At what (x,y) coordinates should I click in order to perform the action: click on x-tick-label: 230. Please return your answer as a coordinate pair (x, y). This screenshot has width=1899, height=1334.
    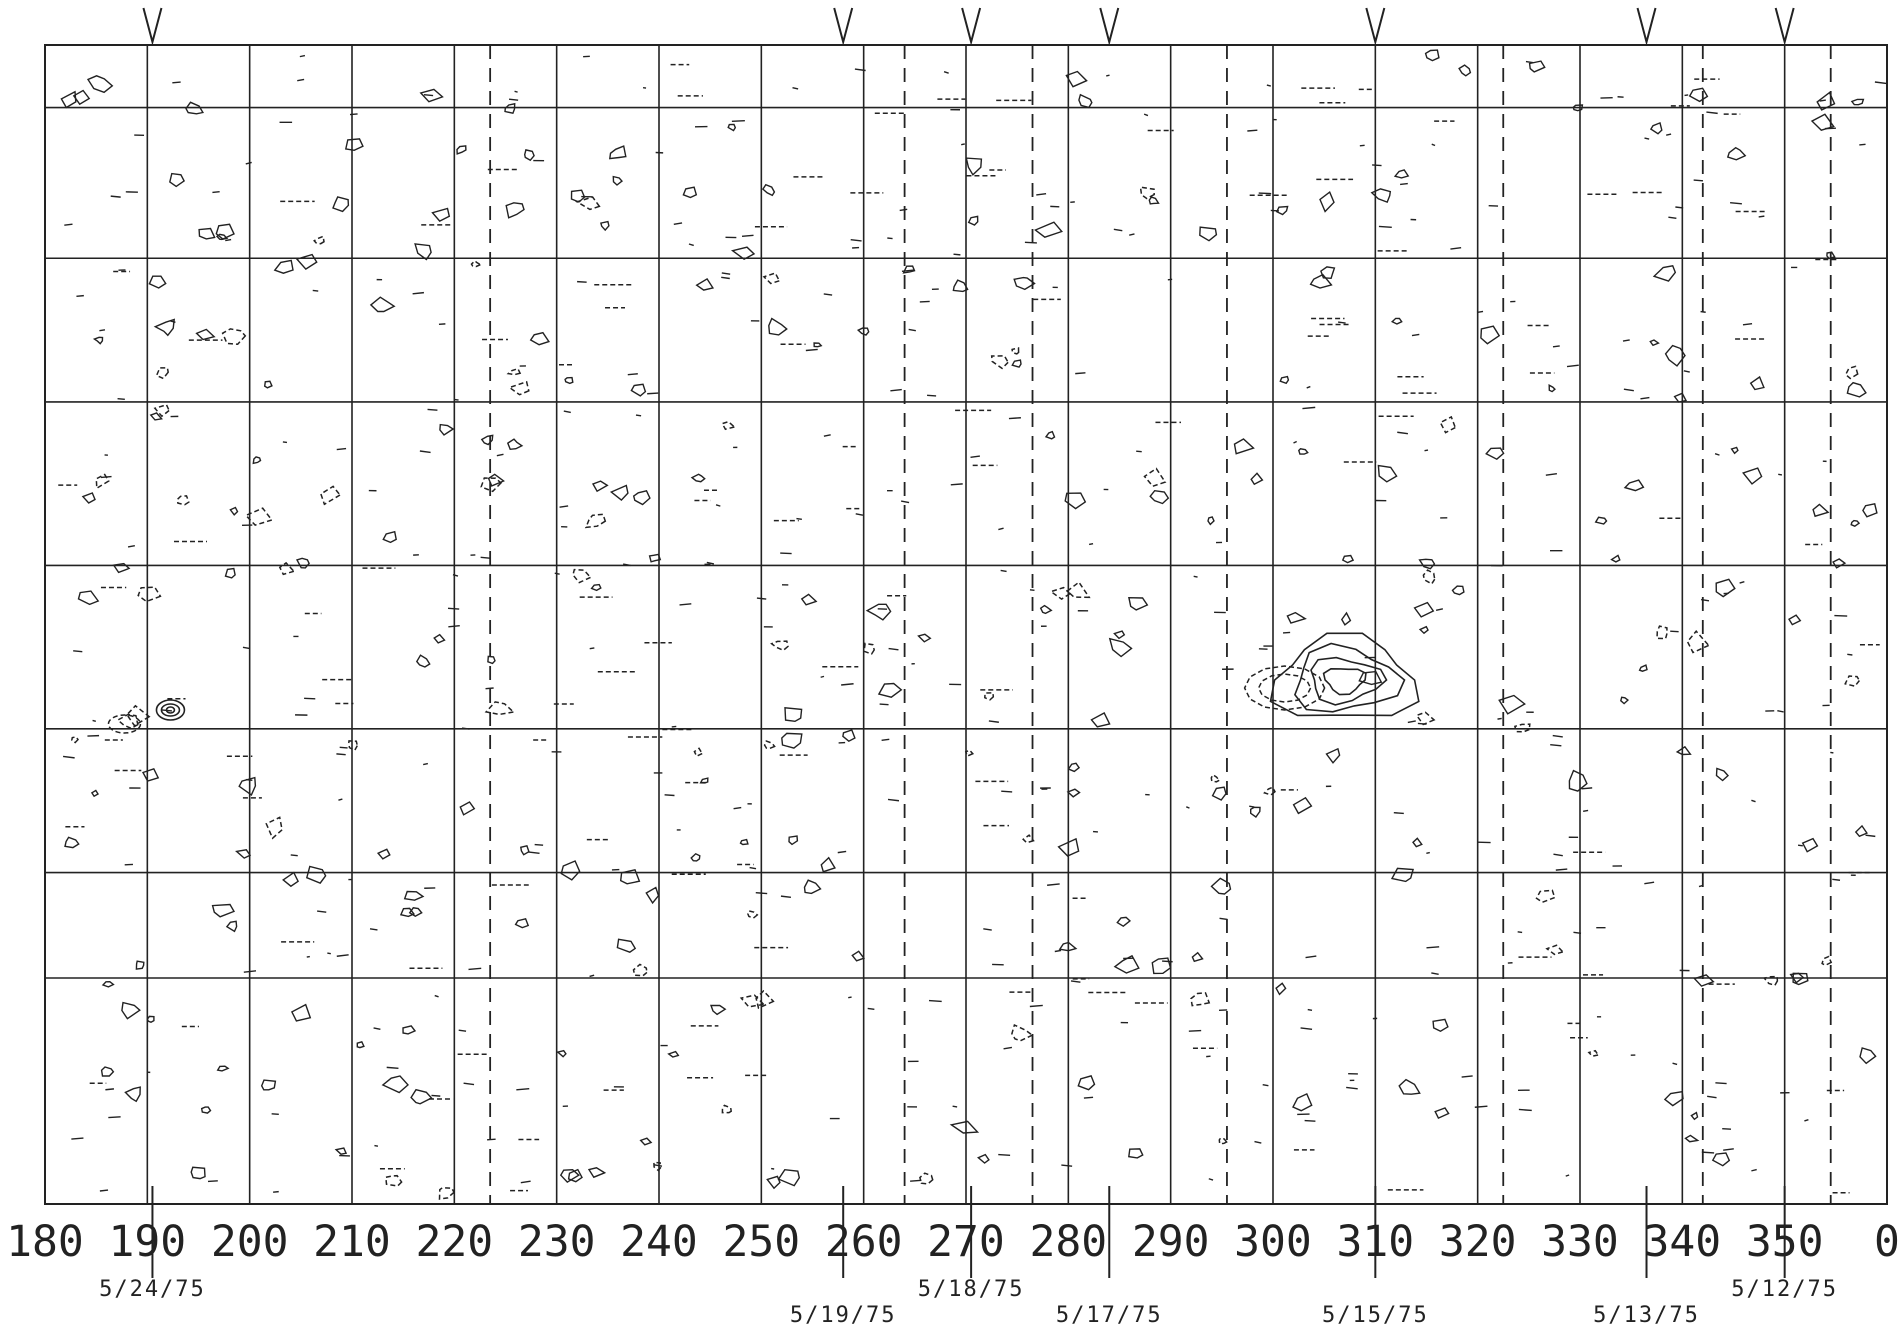
    Looking at the image, I should click on (557, 1242).